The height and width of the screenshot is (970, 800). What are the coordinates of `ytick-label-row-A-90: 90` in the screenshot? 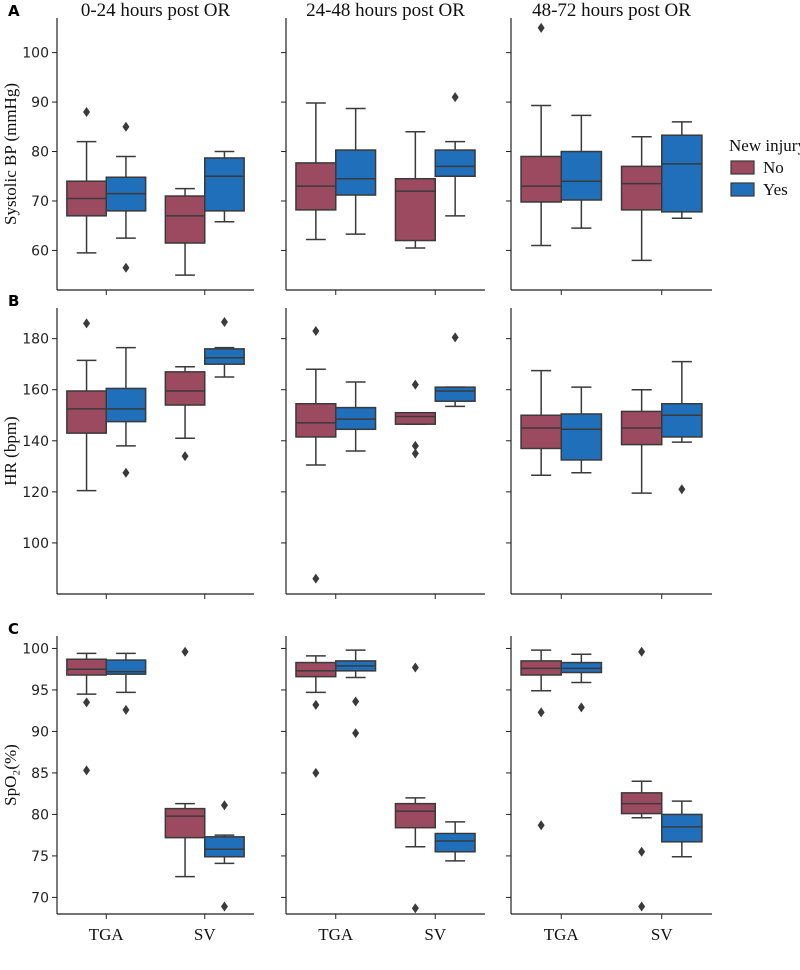 It's located at (40, 103).